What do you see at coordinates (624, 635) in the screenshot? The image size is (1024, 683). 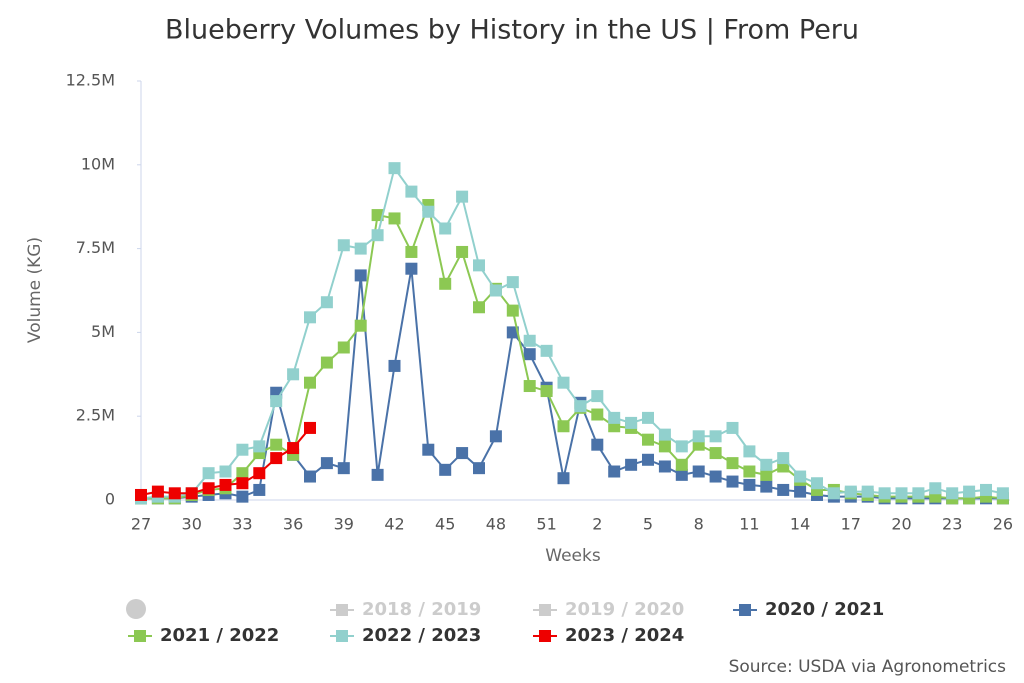 I see `legend-label: 2023 / 2024` at bounding box center [624, 635].